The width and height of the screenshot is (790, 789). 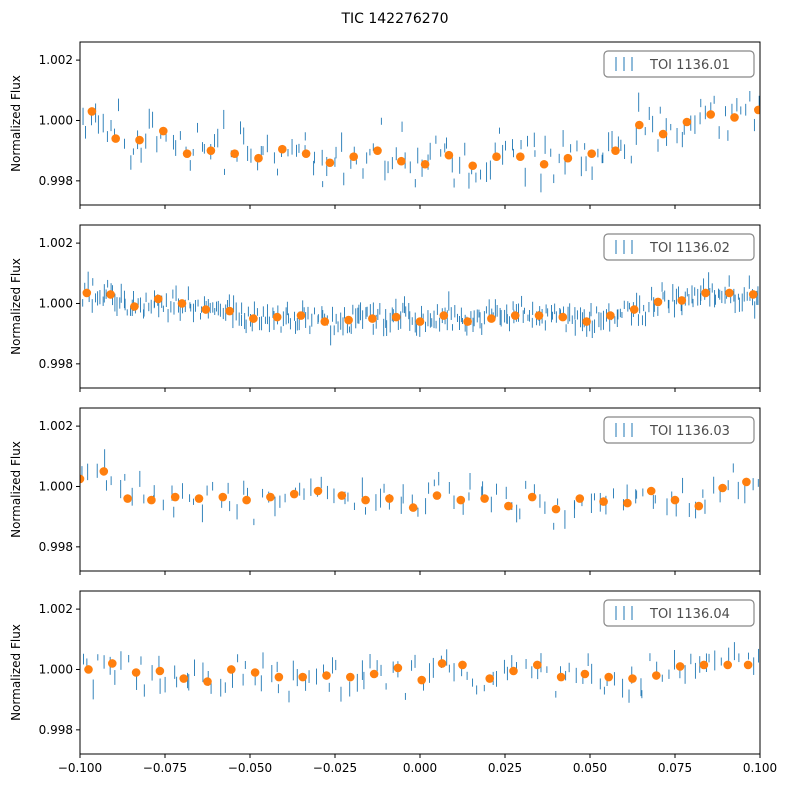 I want to click on x-tick-label: −0.050, so click(x=250, y=768).